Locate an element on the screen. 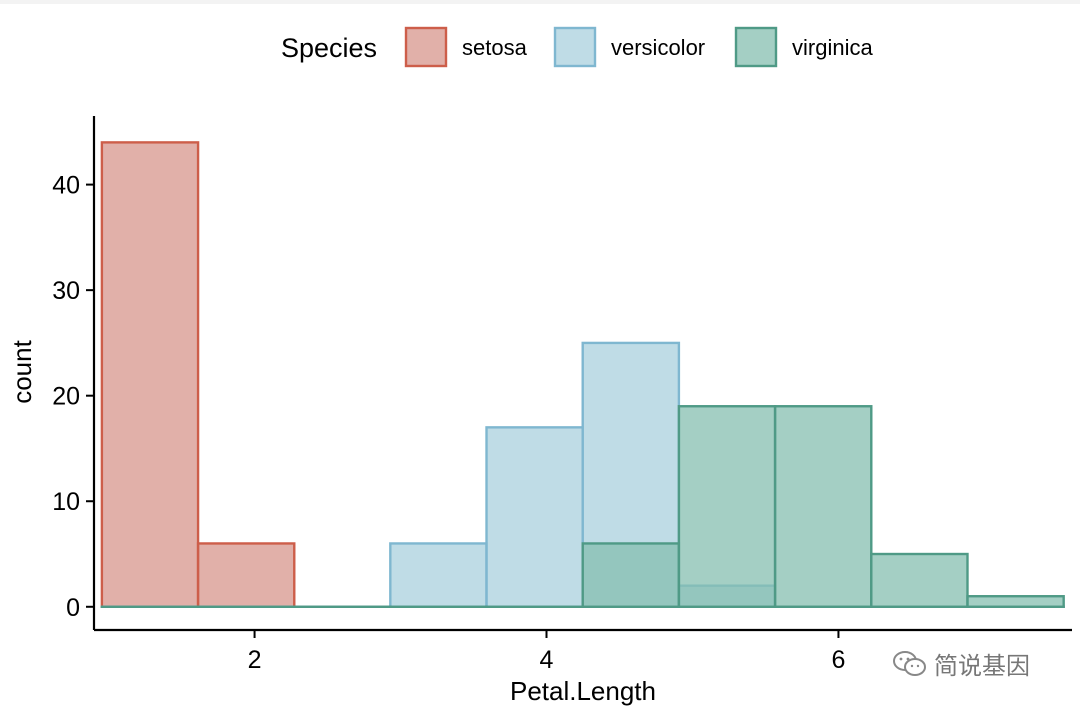  legend-key-versicolor is located at coordinates (575, 47).